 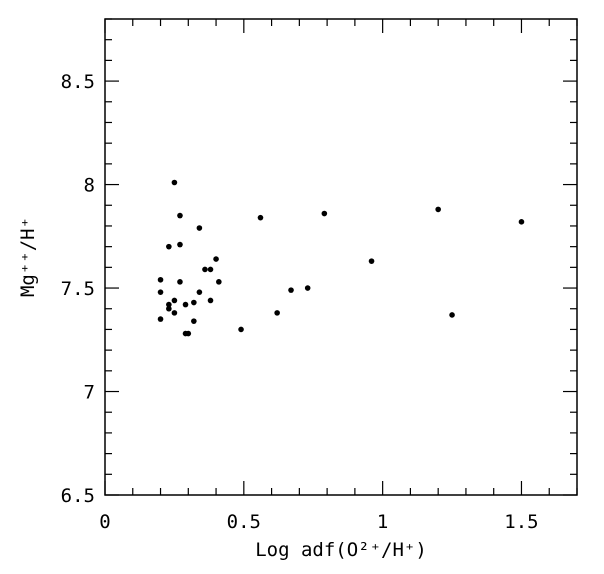 I want to click on y-tick-label: 7.5, so click(x=78, y=289).